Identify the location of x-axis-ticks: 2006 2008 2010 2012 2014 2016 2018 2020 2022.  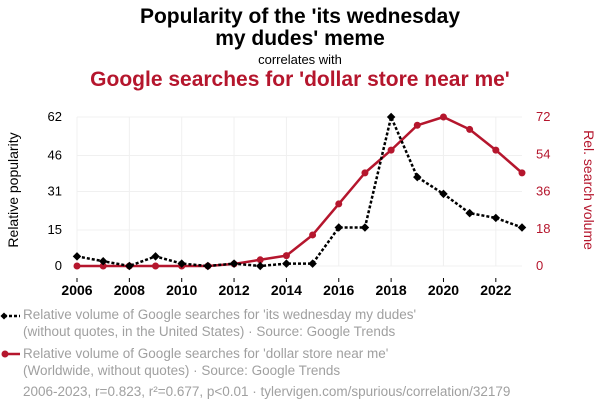
(286, 288).